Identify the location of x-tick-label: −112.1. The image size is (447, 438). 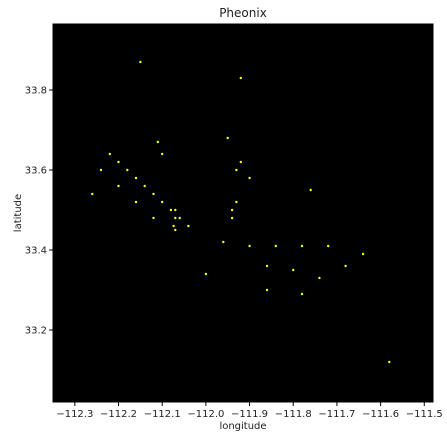
(162, 414).